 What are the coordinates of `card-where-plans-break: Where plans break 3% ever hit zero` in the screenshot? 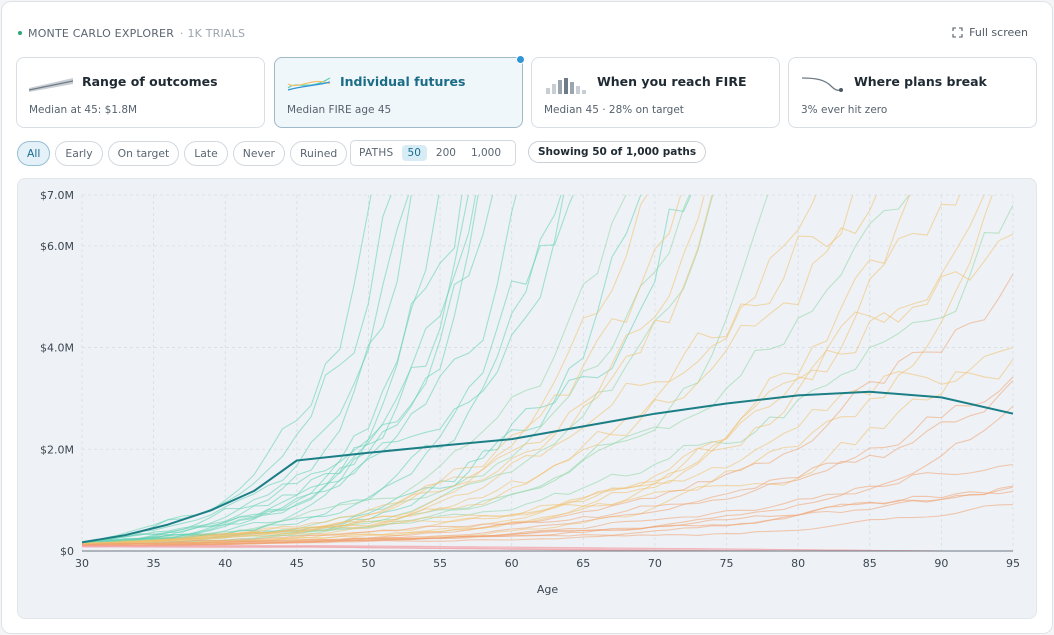 It's located at (912, 92).